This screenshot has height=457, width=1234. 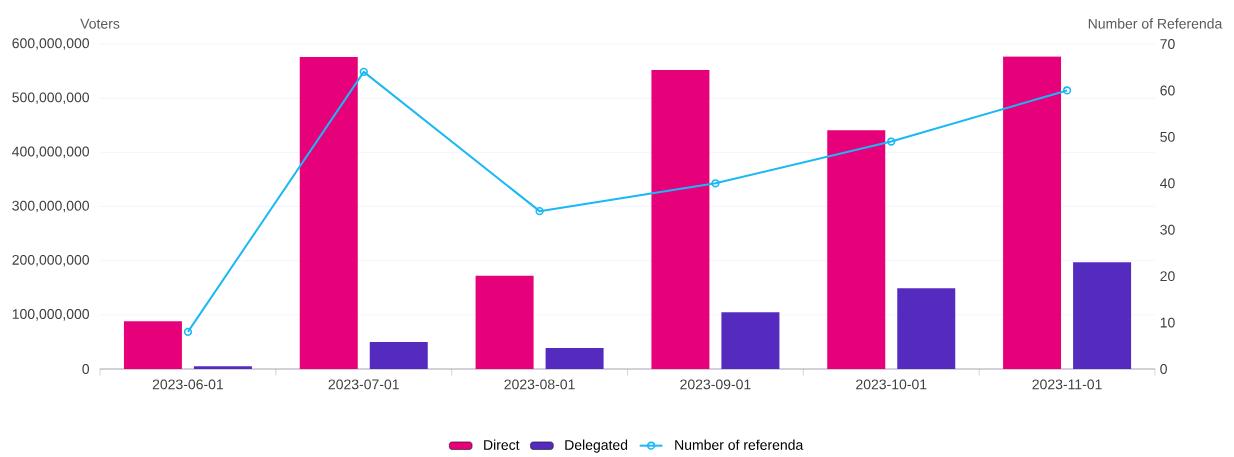 I want to click on y2-tick-label: 40, so click(x=1167, y=183).